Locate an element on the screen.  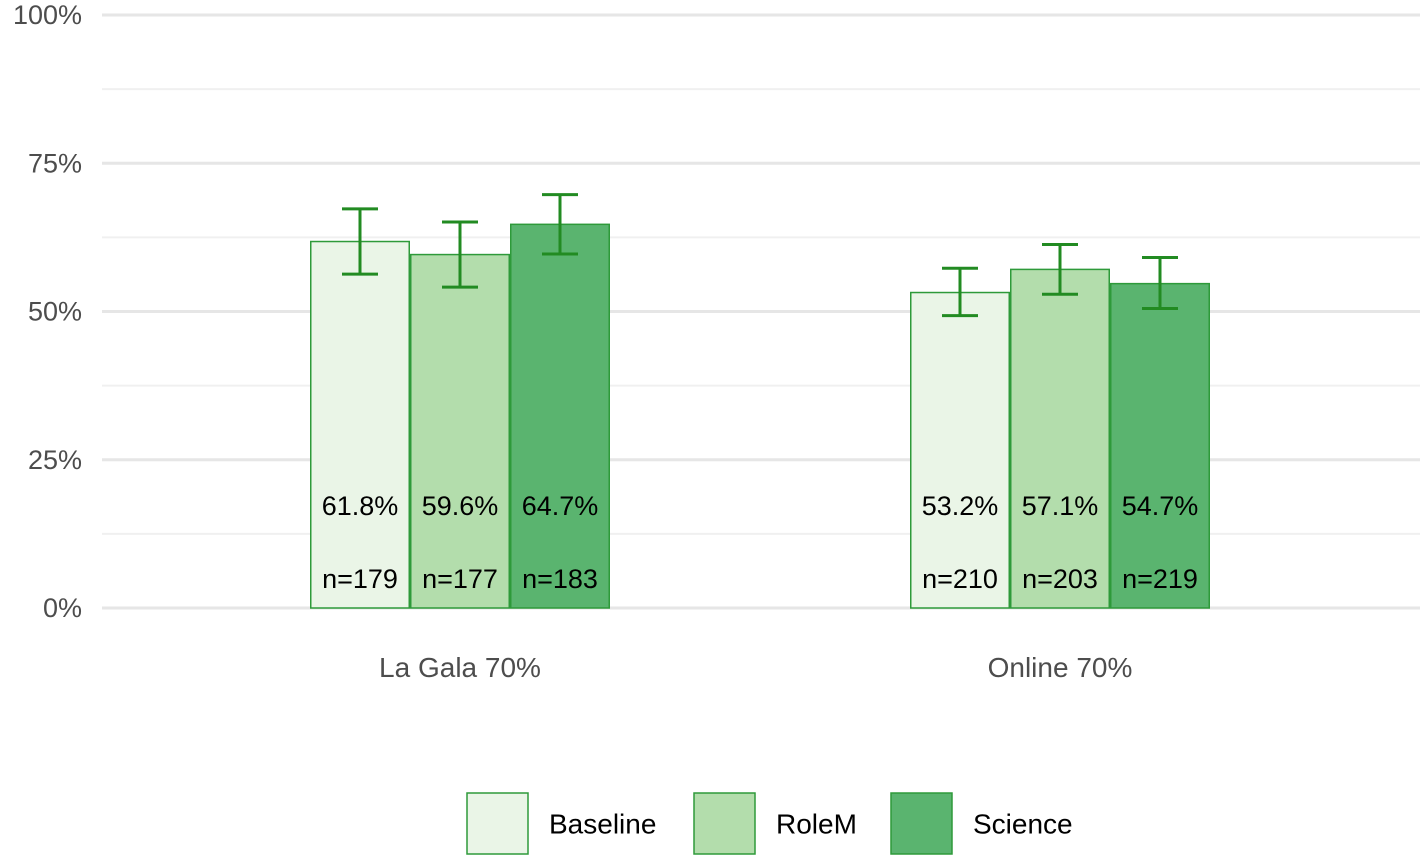
legend-item-rolem: RoleM is located at coordinates (775, 823).